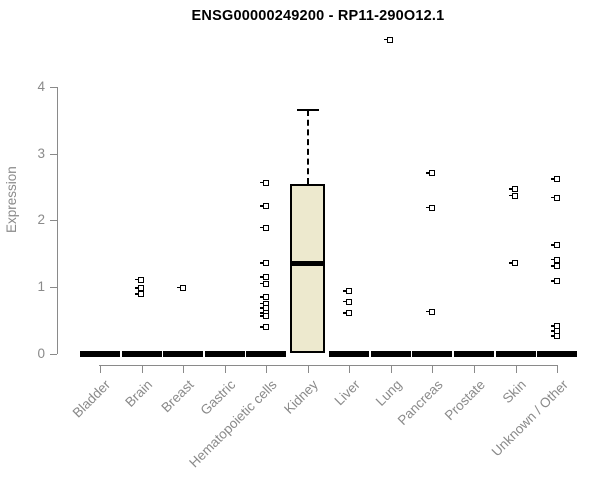 The image size is (600, 500). Describe the element at coordinates (514, 392) in the screenshot. I see `x-axis-category-label: Skin` at that location.